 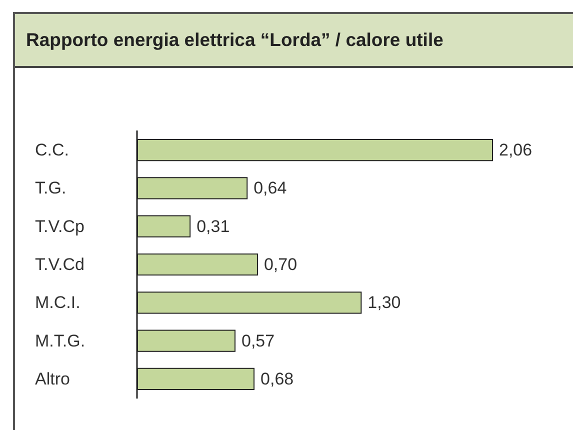 What do you see at coordinates (59, 226) in the screenshot?
I see `y-tick-label: T.V.Cp` at bounding box center [59, 226].